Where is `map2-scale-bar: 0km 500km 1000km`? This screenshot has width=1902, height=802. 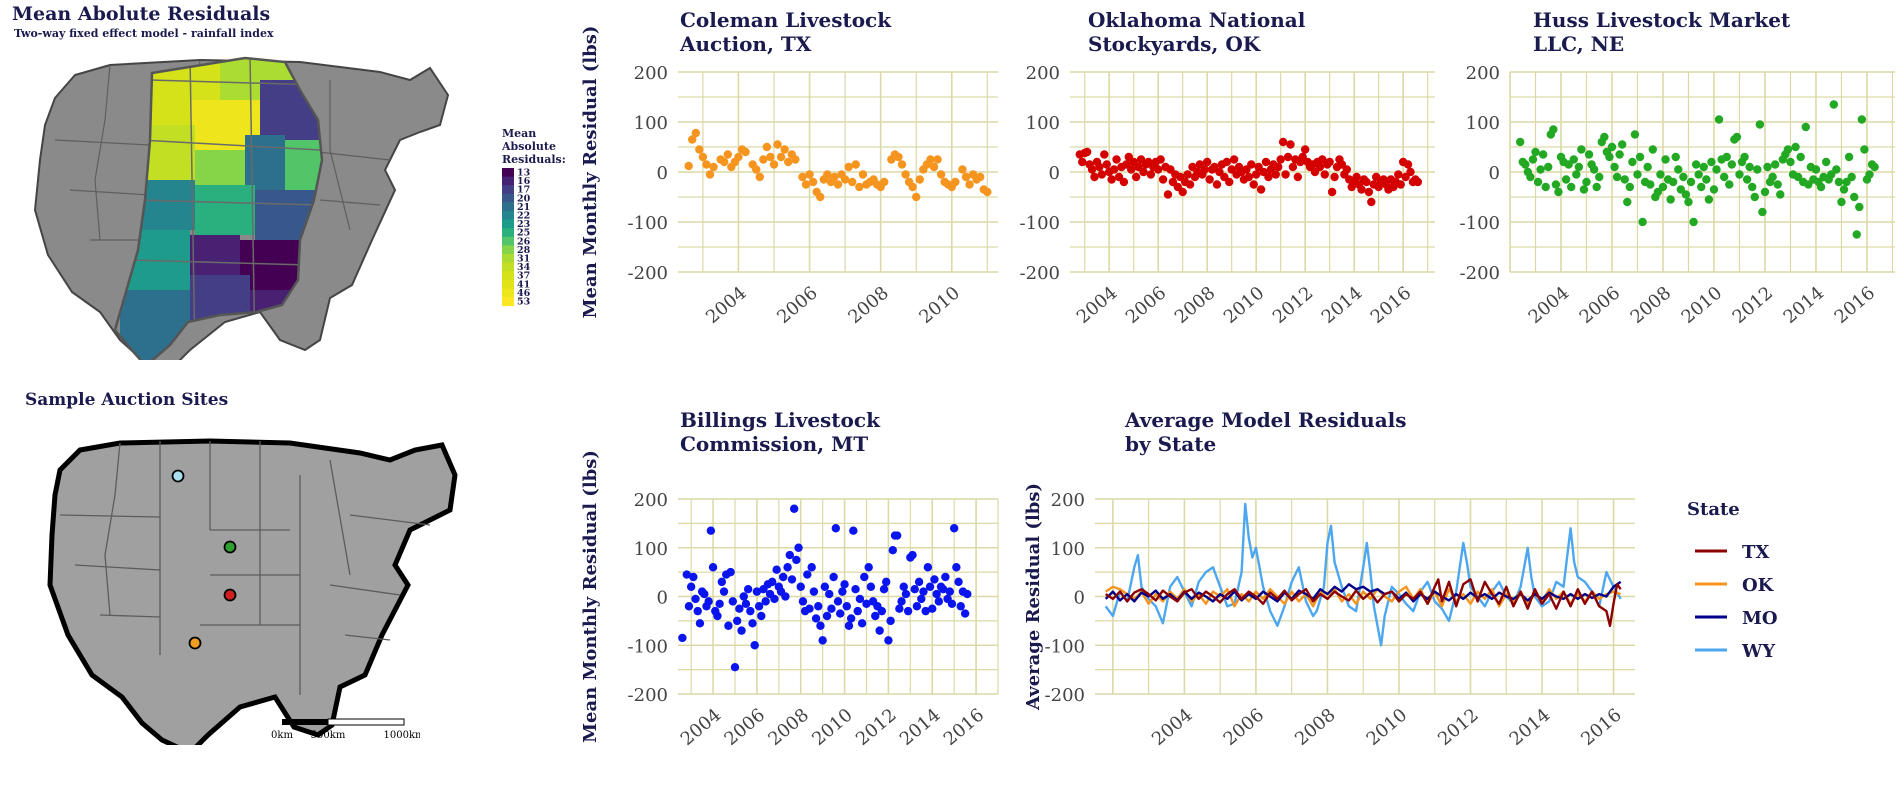
map2-scale-bar: 0km 500km 1000km is located at coordinates (346, 729).